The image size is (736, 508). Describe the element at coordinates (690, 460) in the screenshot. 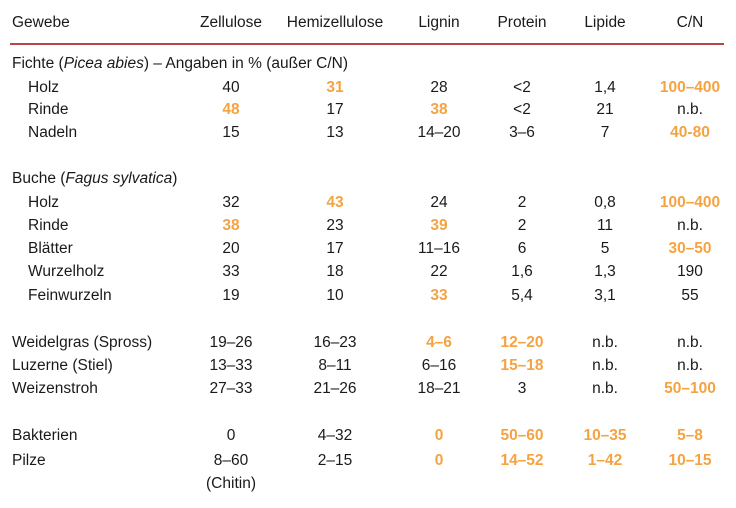

I see `cell-cn: 10–15` at that location.